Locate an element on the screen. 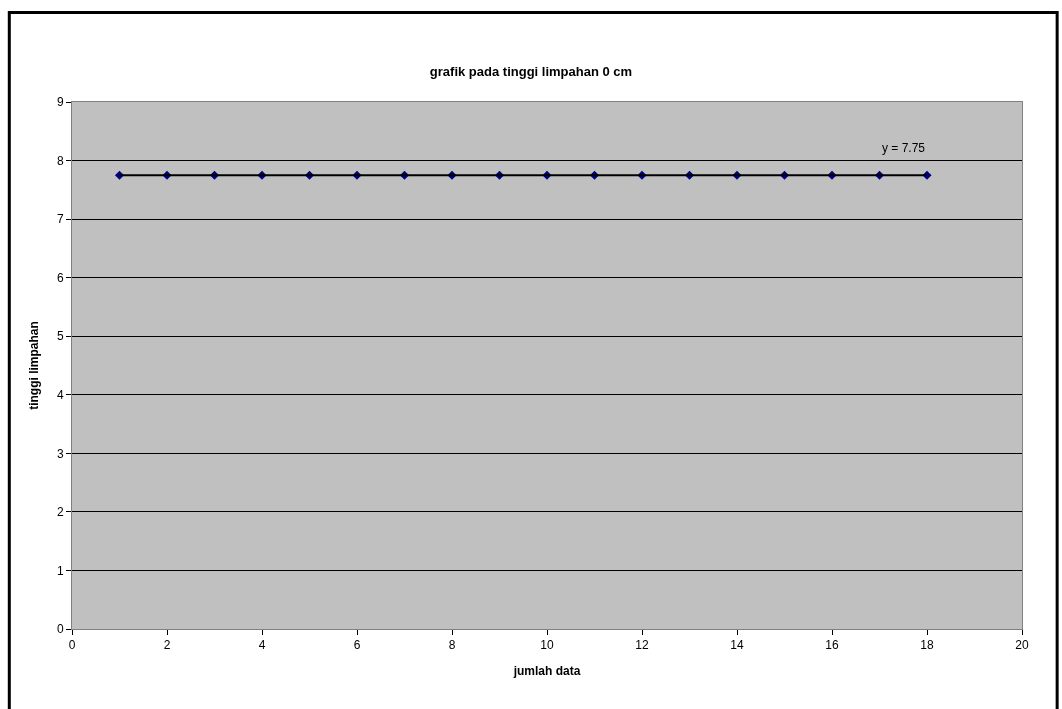 This screenshot has width=1062, height=709. y-tick-label: 2 is located at coordinates (60, 512).